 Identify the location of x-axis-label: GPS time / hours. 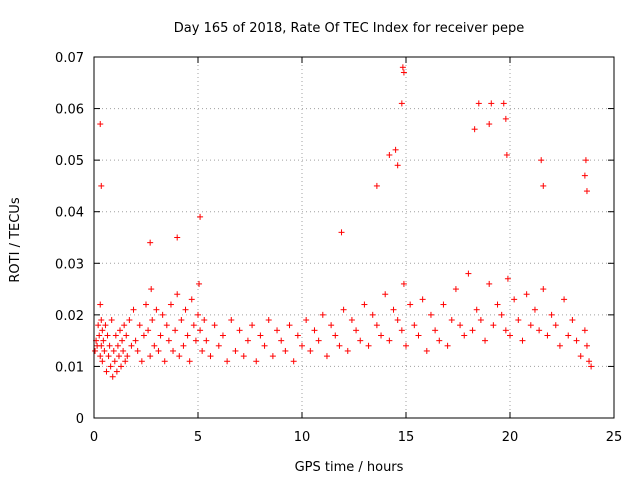
(349, 467).